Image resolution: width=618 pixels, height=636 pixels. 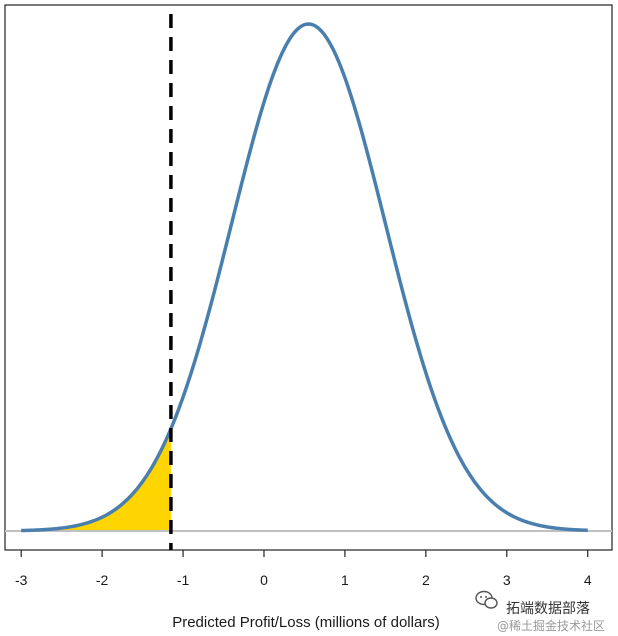 What do you see at coordinates (507, 580) in the screenshot?
I see `x-tick-label: 3` at bounding box center [507, 580].